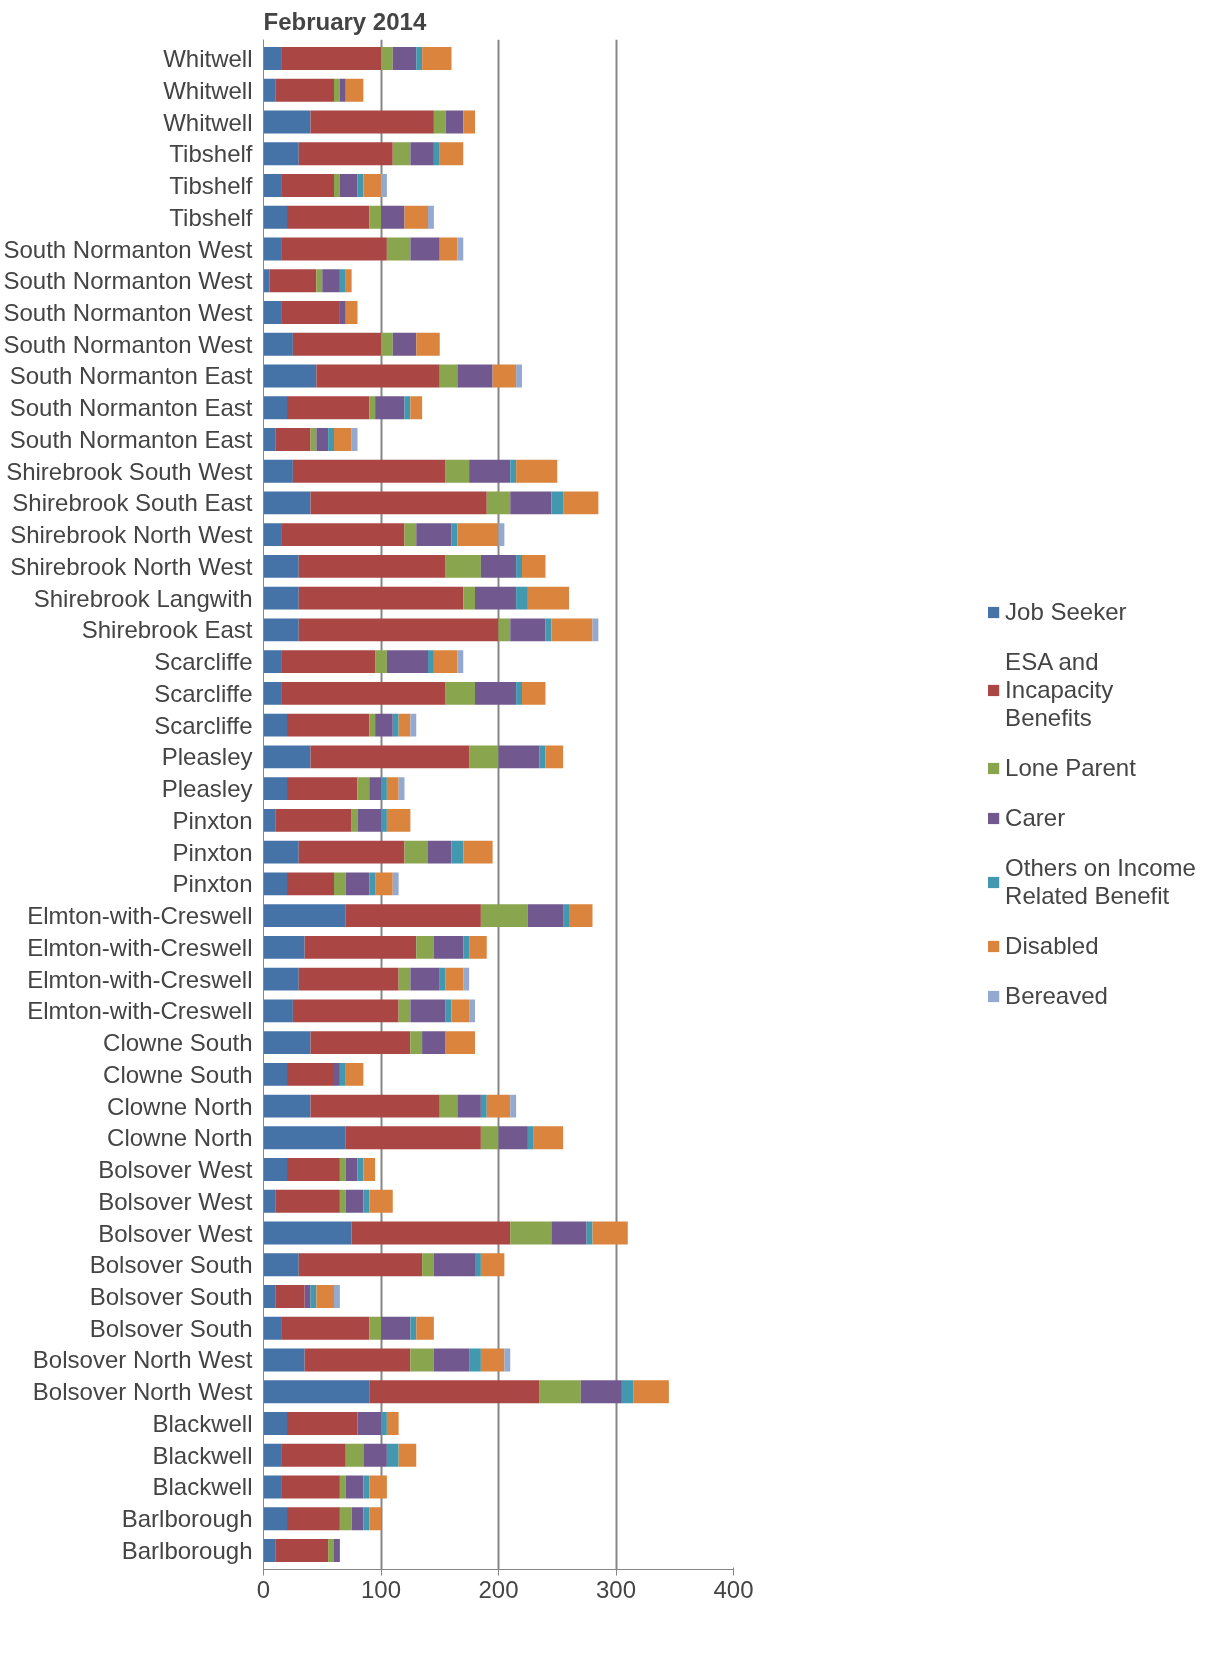 The height and width of the screenshot is (1670, 1206). Describe the element at coordinates (143, 598) in the screenshot. I see `y-tick-label: Shirebrook Langwith` at that location.